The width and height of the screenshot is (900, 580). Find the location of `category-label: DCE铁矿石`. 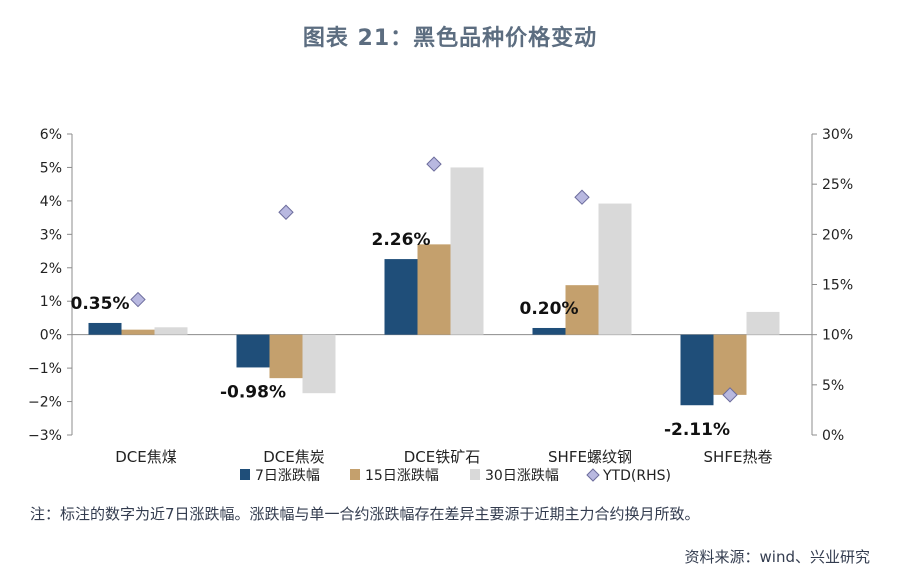

category-label: DCE铁矿石 is located at coordinates (442, 457).